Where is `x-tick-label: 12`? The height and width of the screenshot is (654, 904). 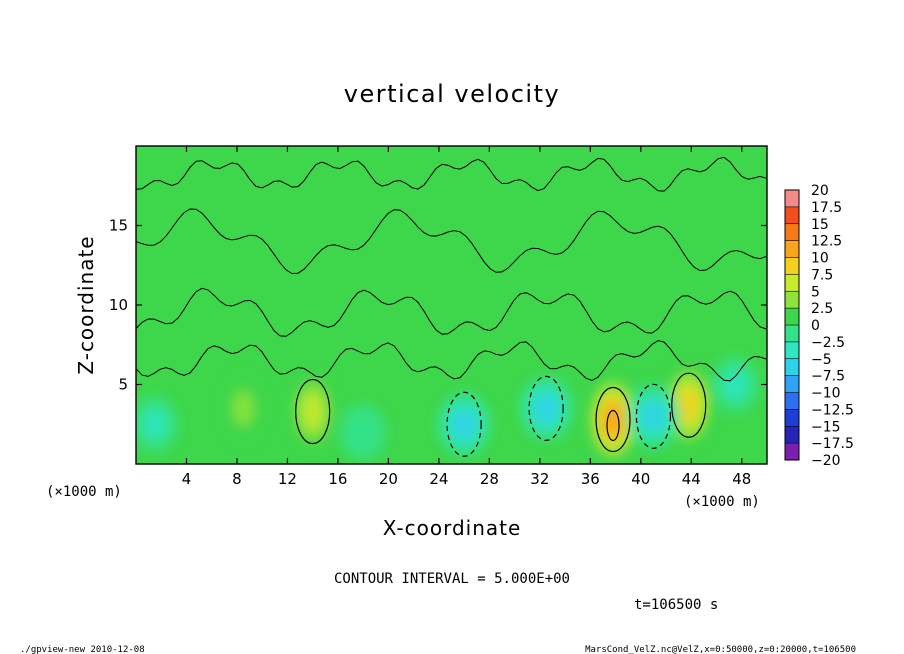 x-tick-label: 12 is located at coordinates (287, 479).